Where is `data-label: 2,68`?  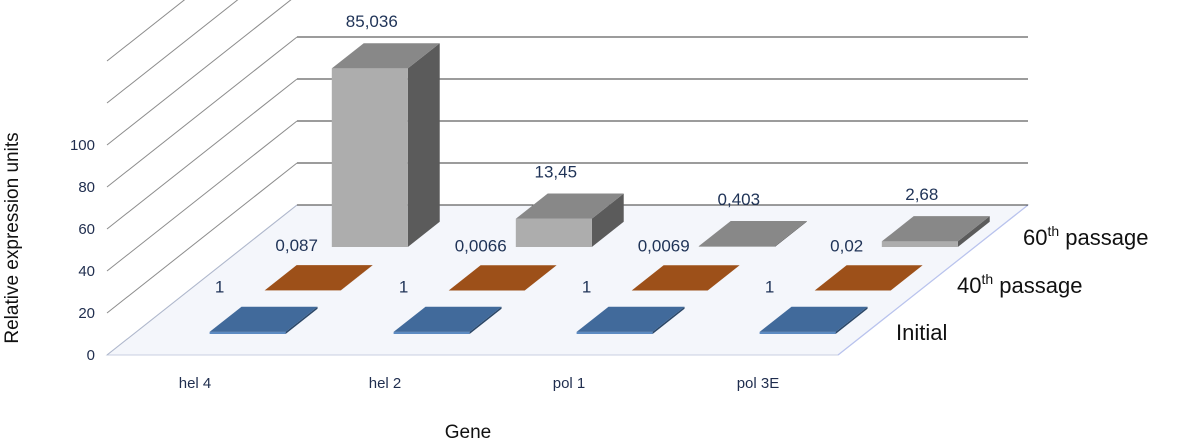 data-label: 2,68 is located at coordinates (921, 194).